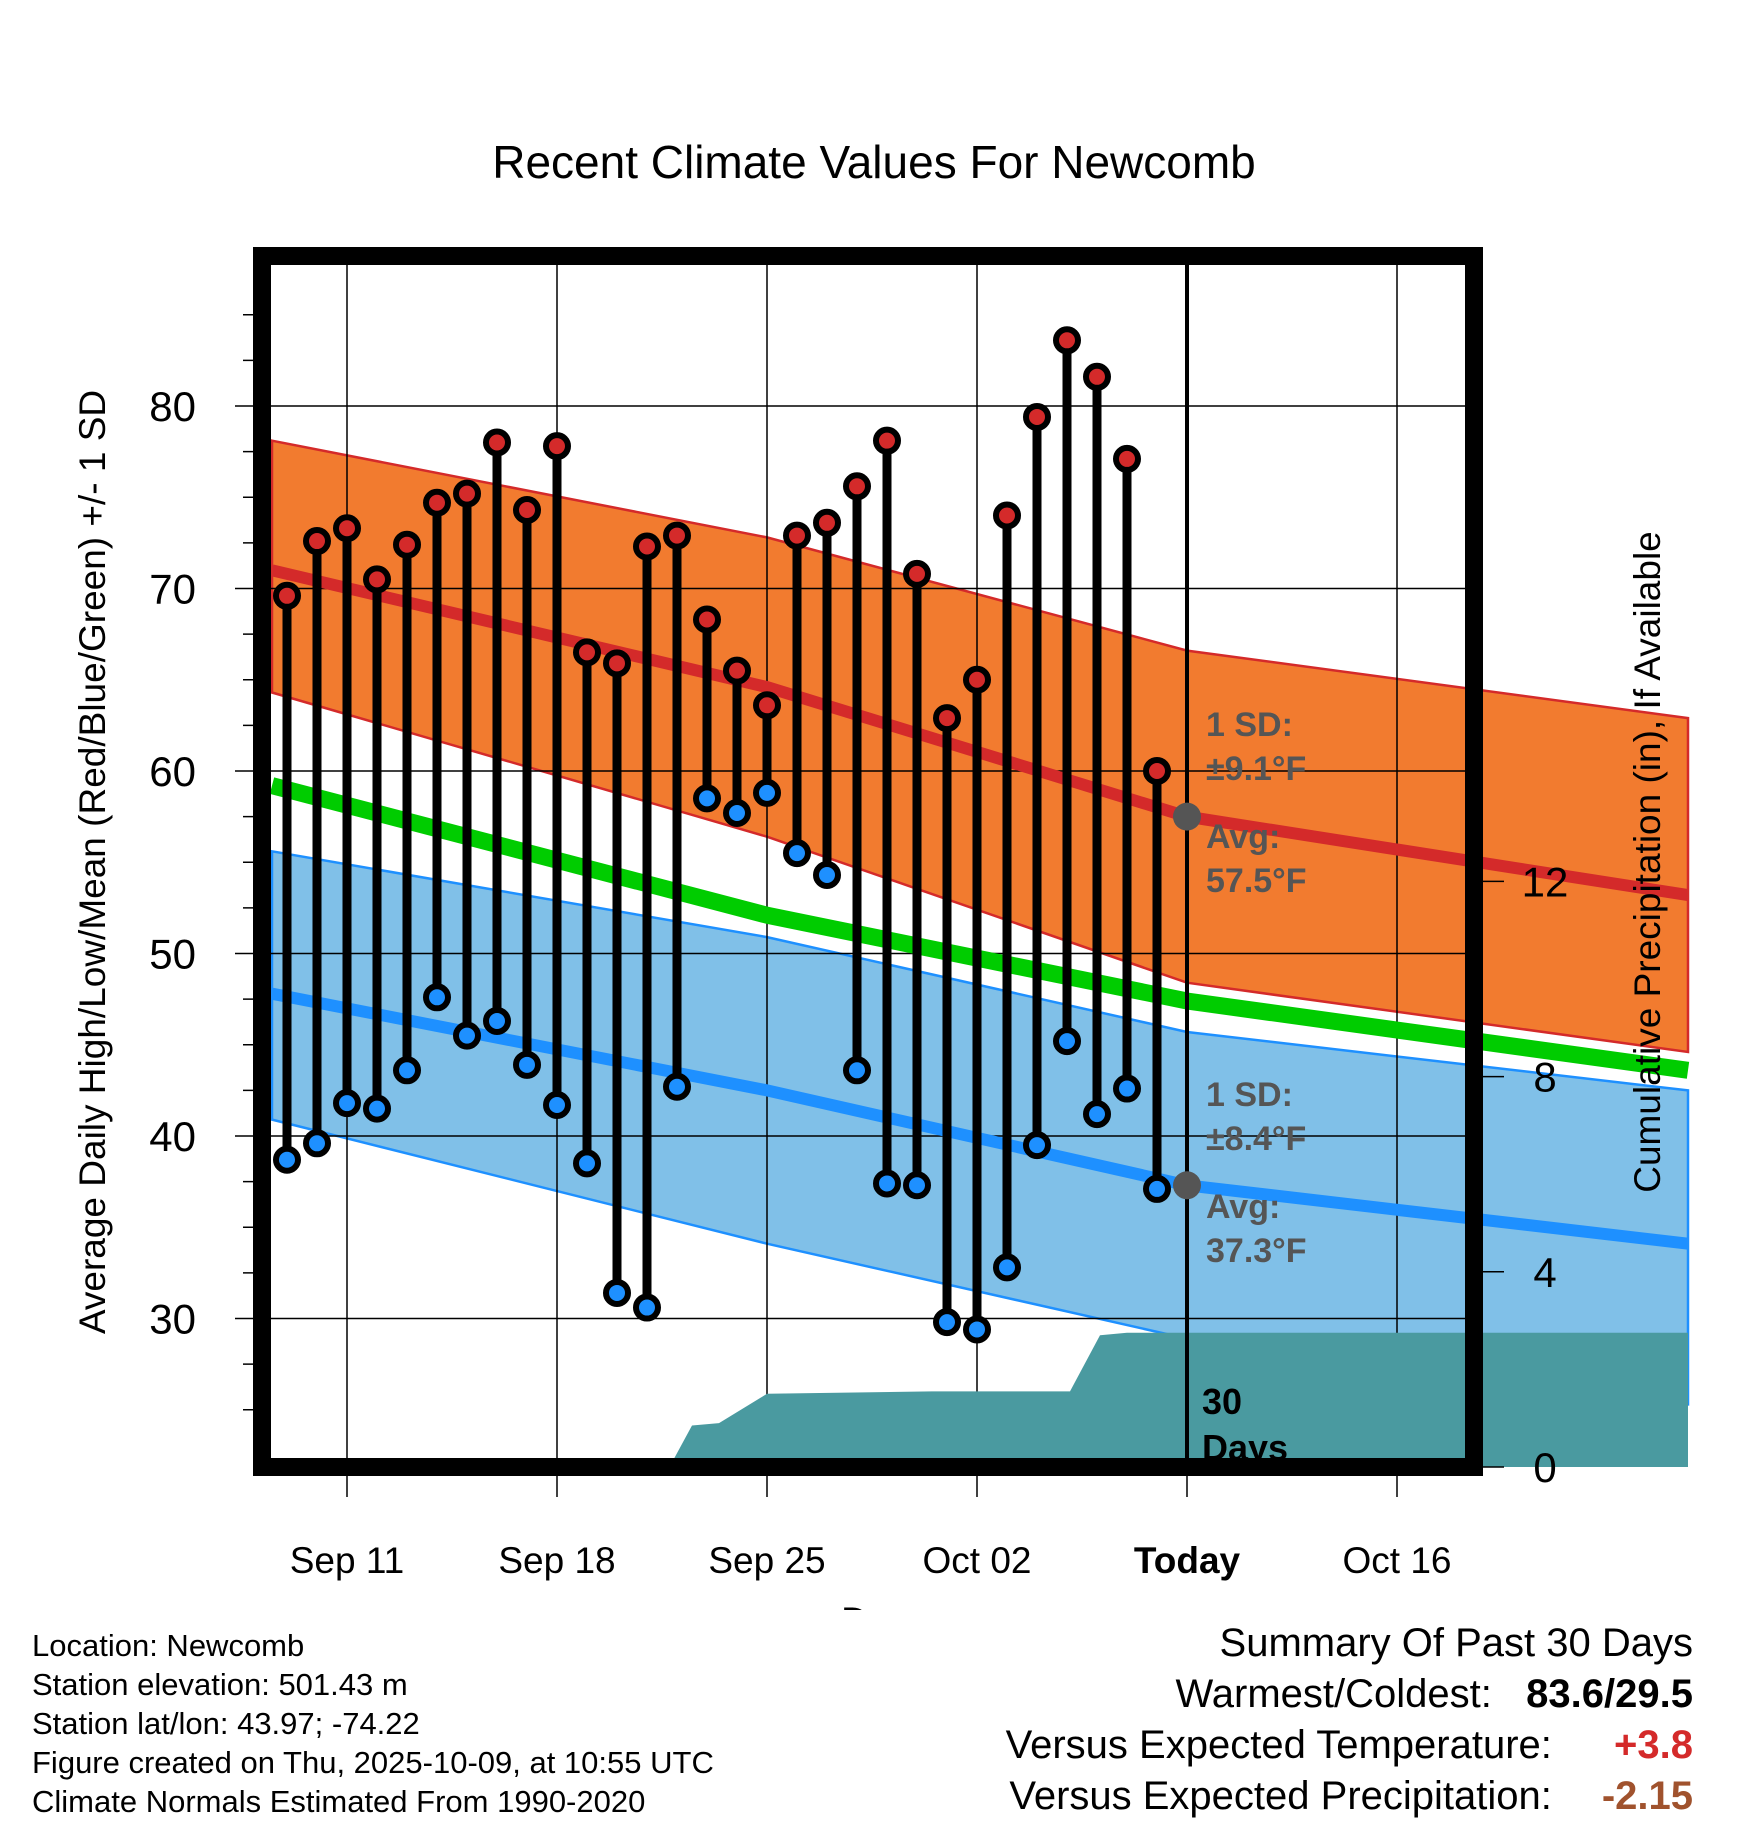 The height and width of the screenshot is (1828, 1748). Describe the element at coordinates (874, 162) in the screenshot. I see `chart-title: Recent Climate Values For Newcomb` at that location.